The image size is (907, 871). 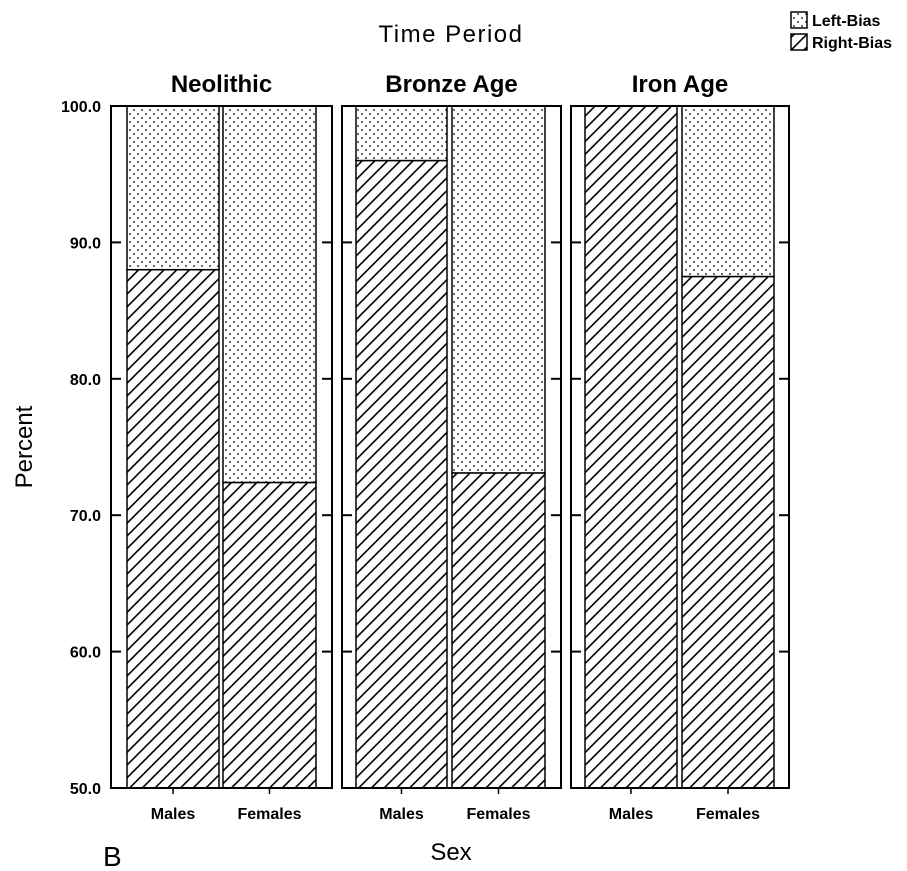 I want to click on y-tick-label-5: 100.0, so click(x=81, y=107).